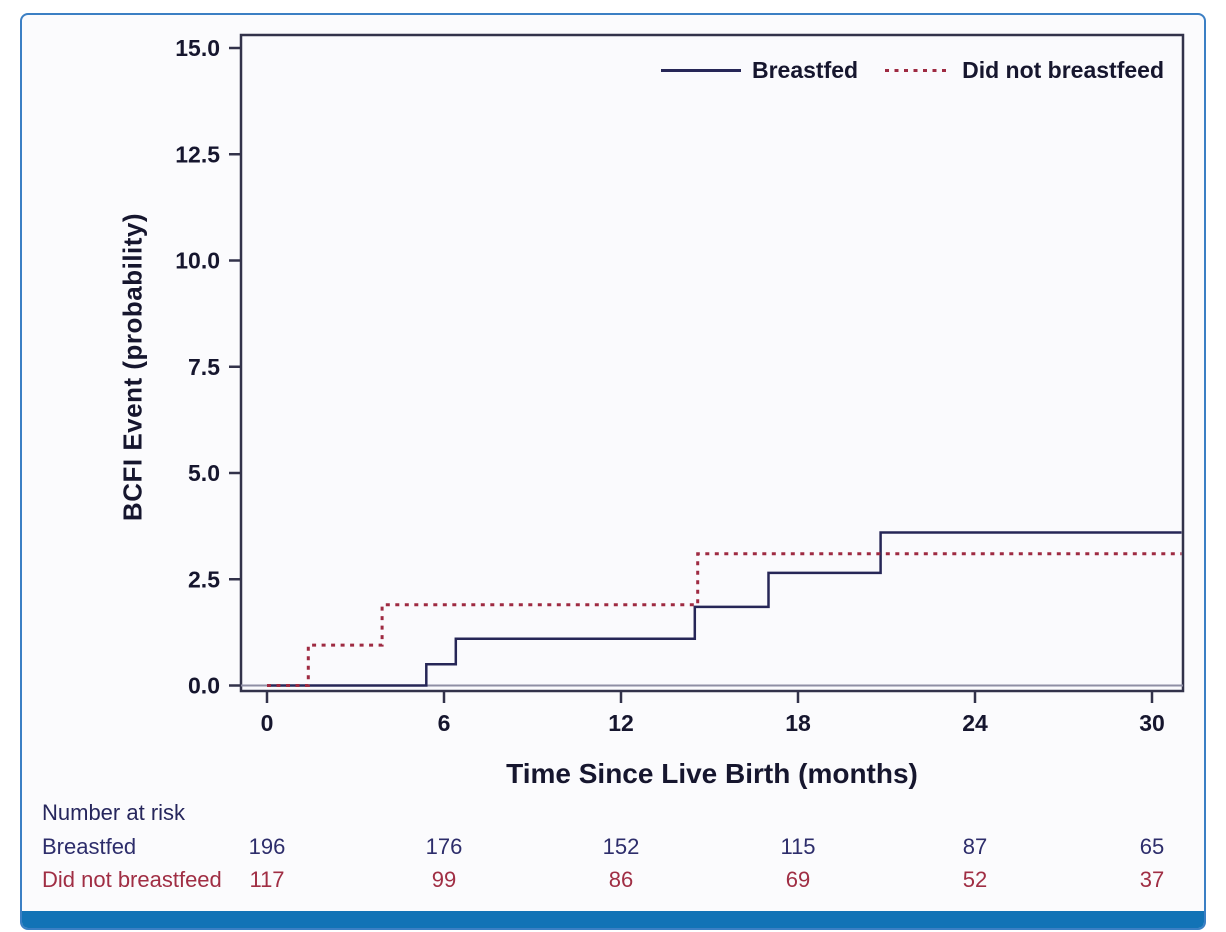 The width and height of the screenshot is (1226, 932). Describe the element at coordinates (267, 846) in the screenshot. I see `risk-value: 196` at that location.